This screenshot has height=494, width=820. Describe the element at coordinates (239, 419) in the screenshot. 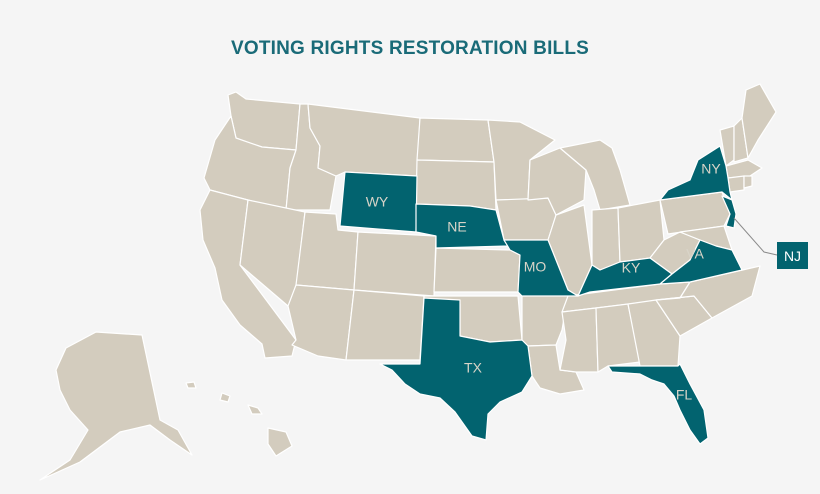

I see `state-hi` at that location.